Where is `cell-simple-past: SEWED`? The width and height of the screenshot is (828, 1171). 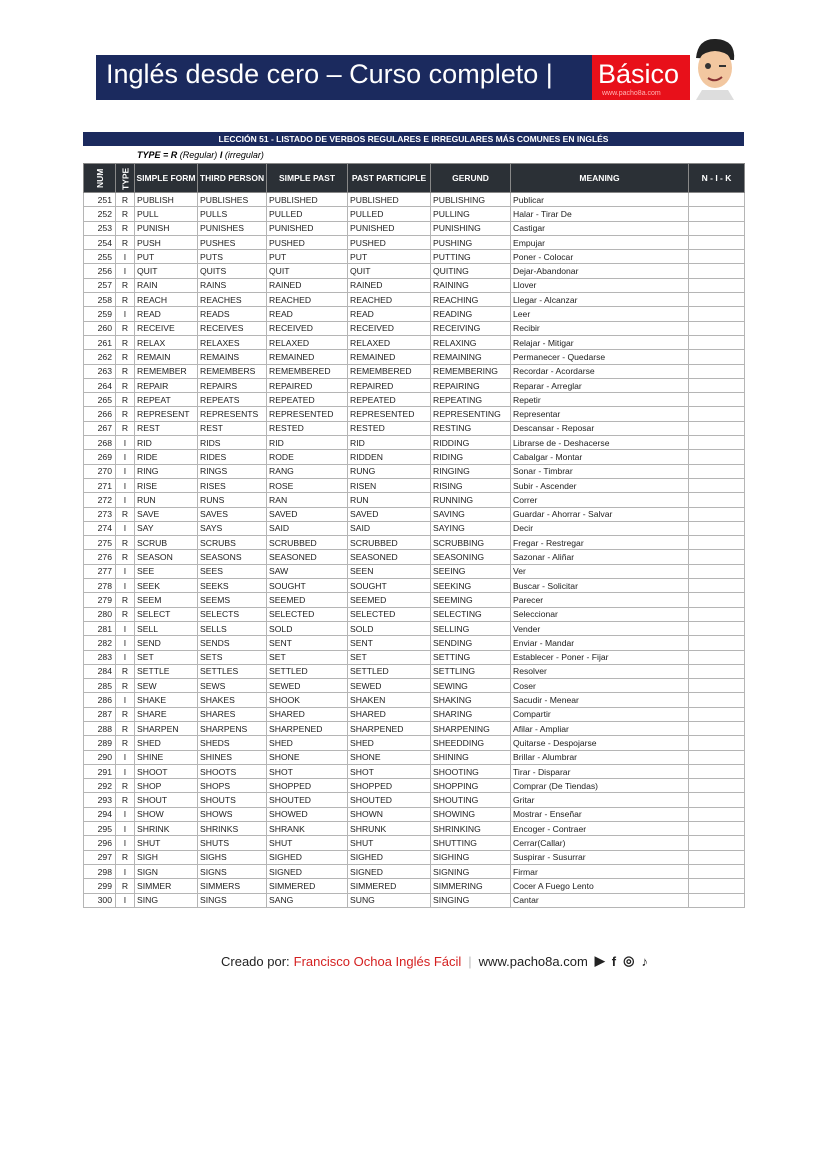 cell-simple-past: SEWED is located at coordinates (307, 686).